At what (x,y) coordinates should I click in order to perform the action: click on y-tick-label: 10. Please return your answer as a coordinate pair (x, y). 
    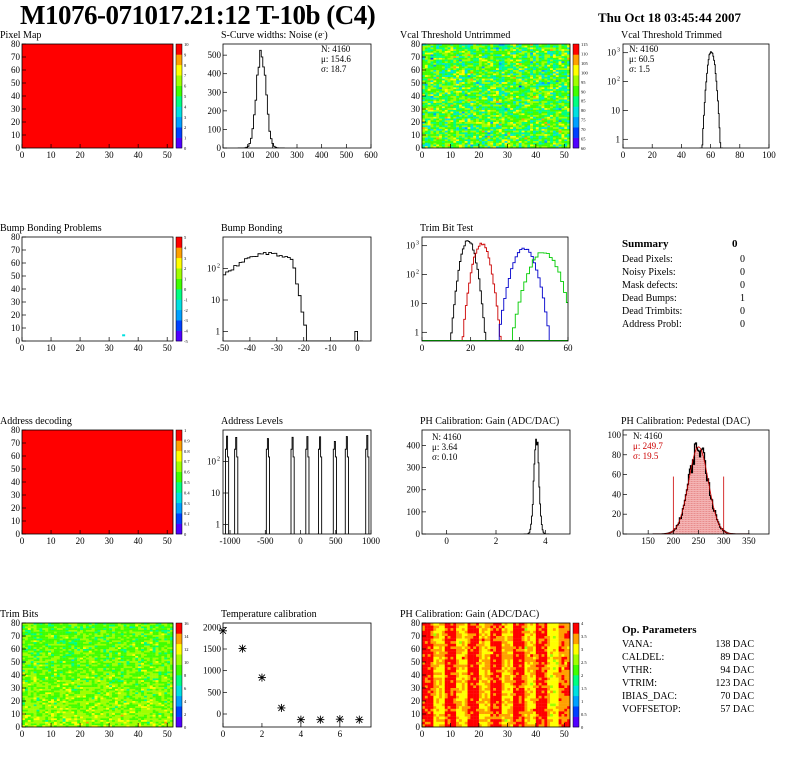
    Looking at the image, I should click on (212, 462).